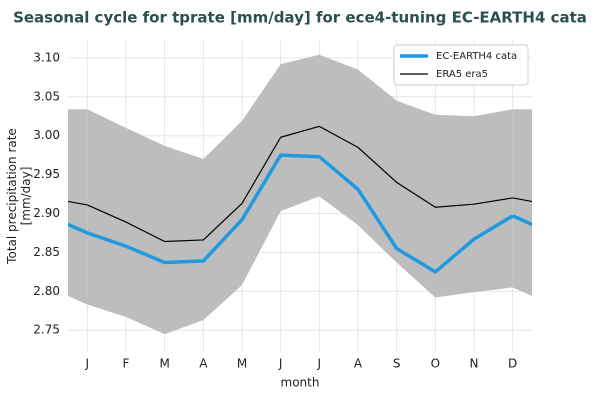 This screenshot has width=602, height=401. Describe the element at coordinates (397, 364) in the screenshot. I see `x-tick-label: S` at that location.